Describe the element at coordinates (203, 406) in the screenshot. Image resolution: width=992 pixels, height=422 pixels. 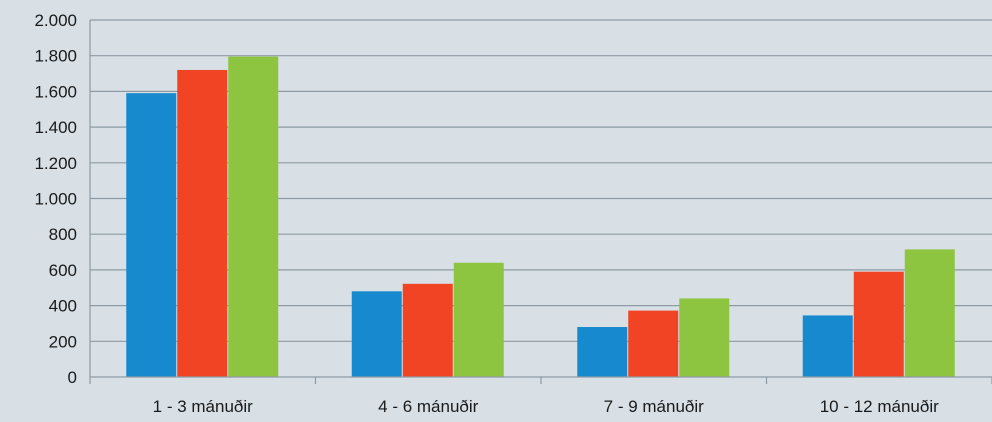
I see `x-category-label: 1 - 3 mánuðir` at that location.